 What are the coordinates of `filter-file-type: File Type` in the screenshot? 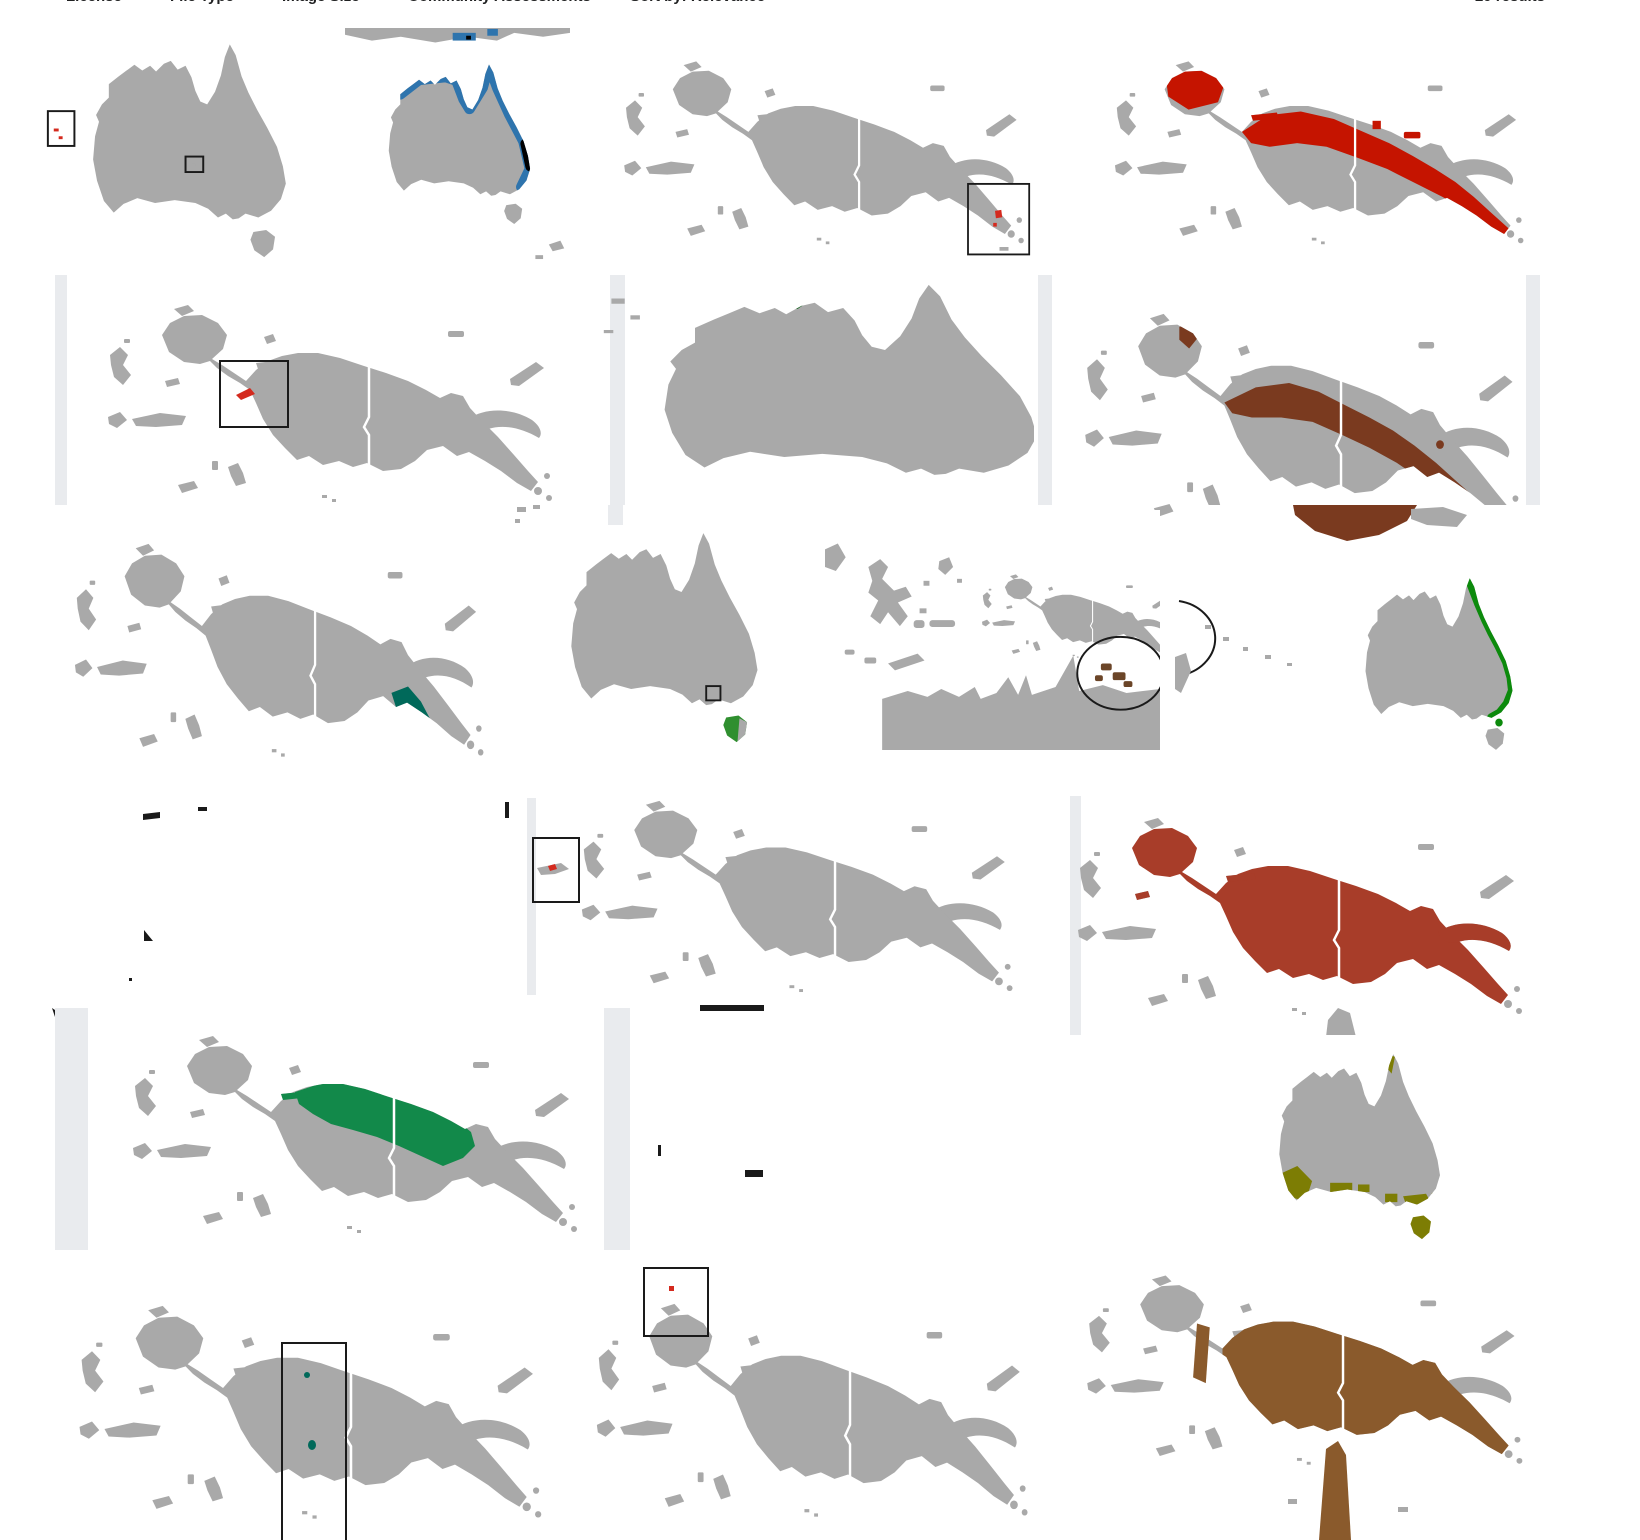 It's located at (202, 2).